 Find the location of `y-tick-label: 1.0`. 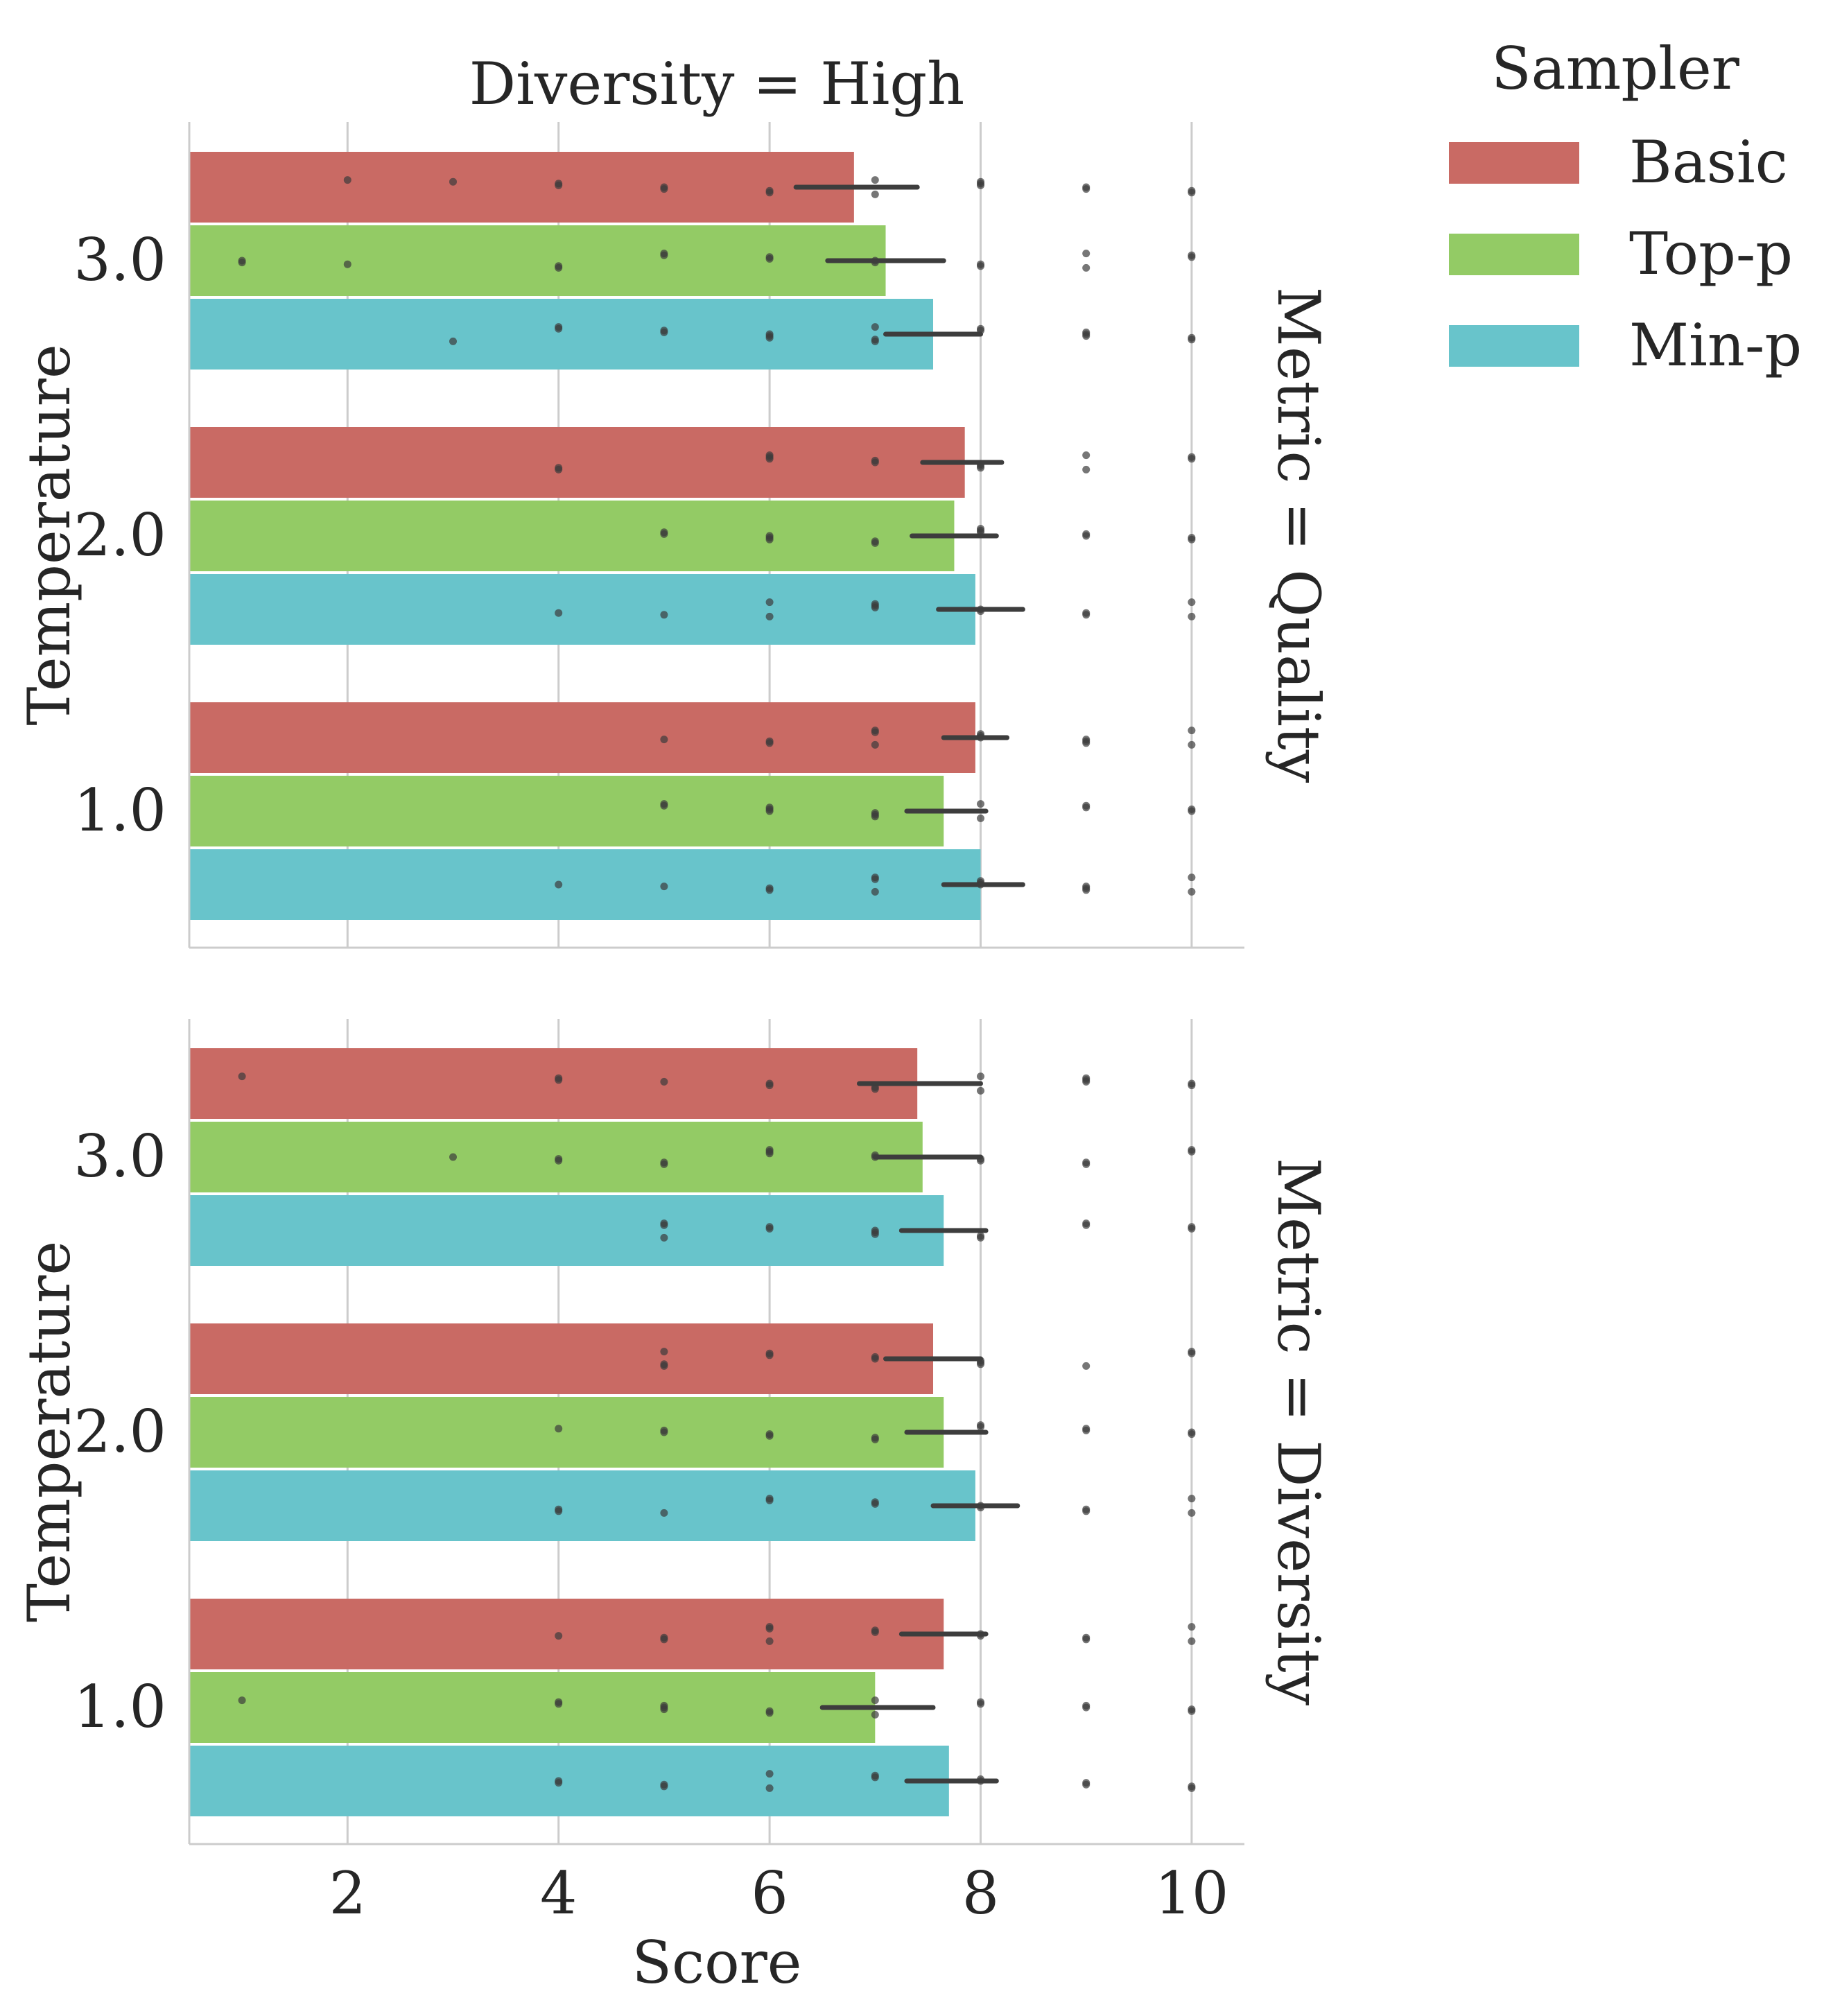

y-tick-label: 1.0 is located at coordinates (120, 810).